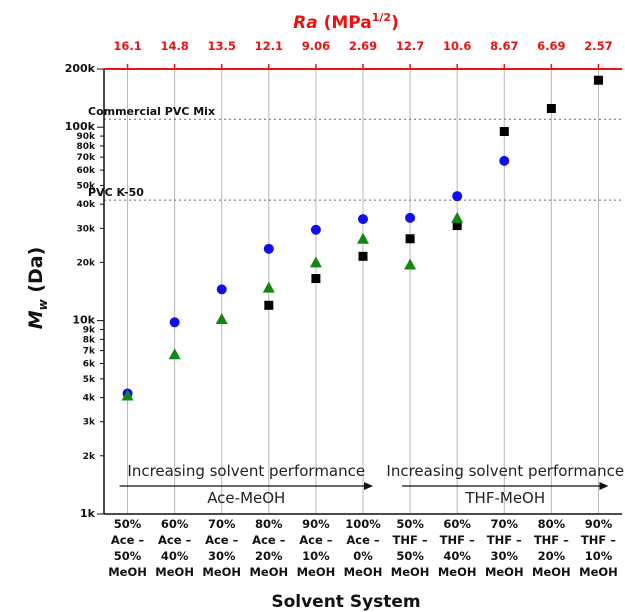 The width and height of the screenshot is (625, 612). I want to click on top-axis-tick-label: 2.69, so click(363, 46).